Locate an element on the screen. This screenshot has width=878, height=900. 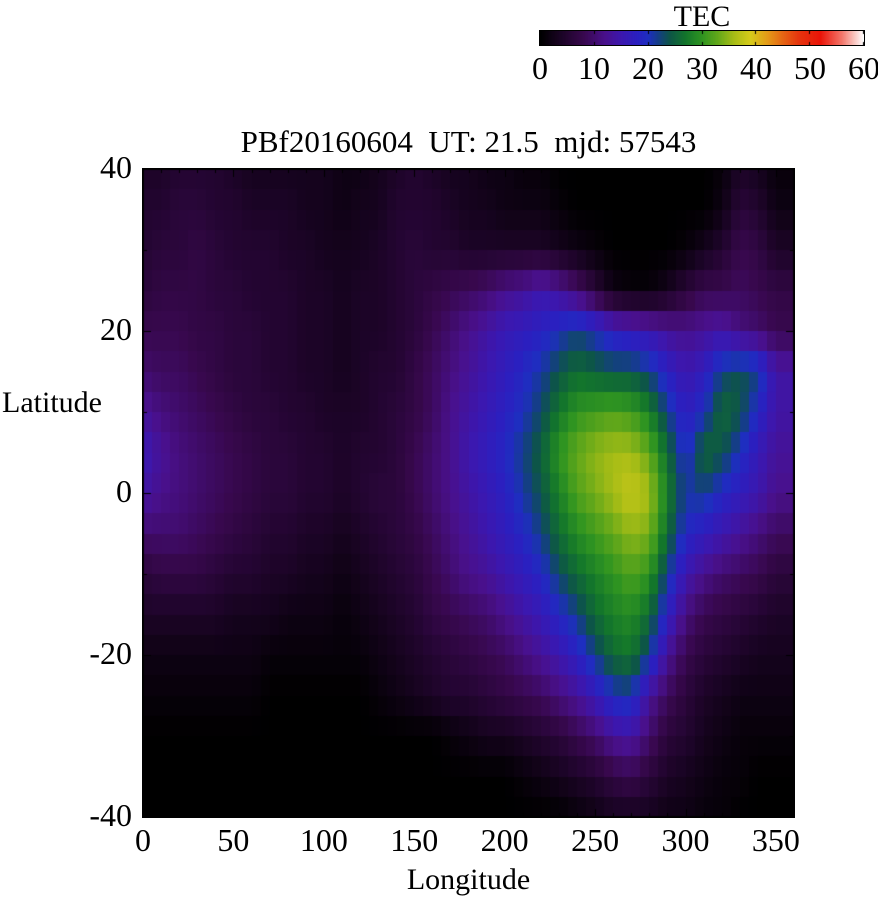
colorbar is located at coordinates (702, 38).